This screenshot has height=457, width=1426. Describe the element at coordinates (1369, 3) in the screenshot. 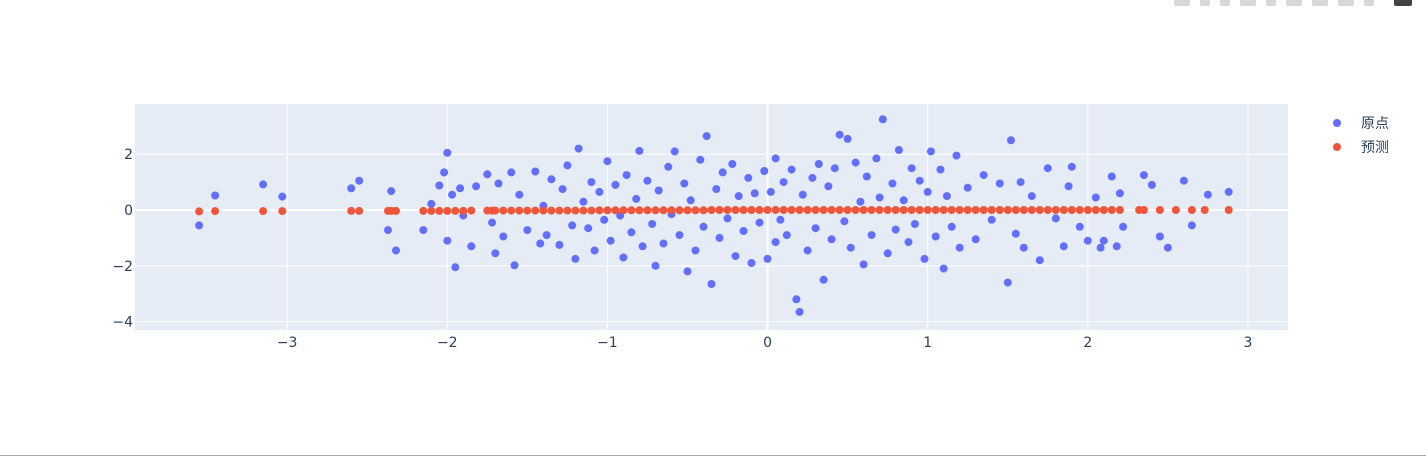

I see `reset-axes-icon` at that location.